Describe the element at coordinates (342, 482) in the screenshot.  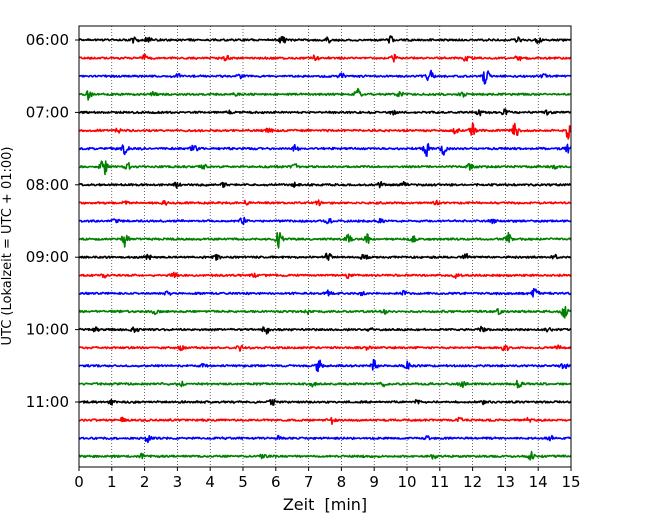
I see `x-tick-label: 8` at that location.